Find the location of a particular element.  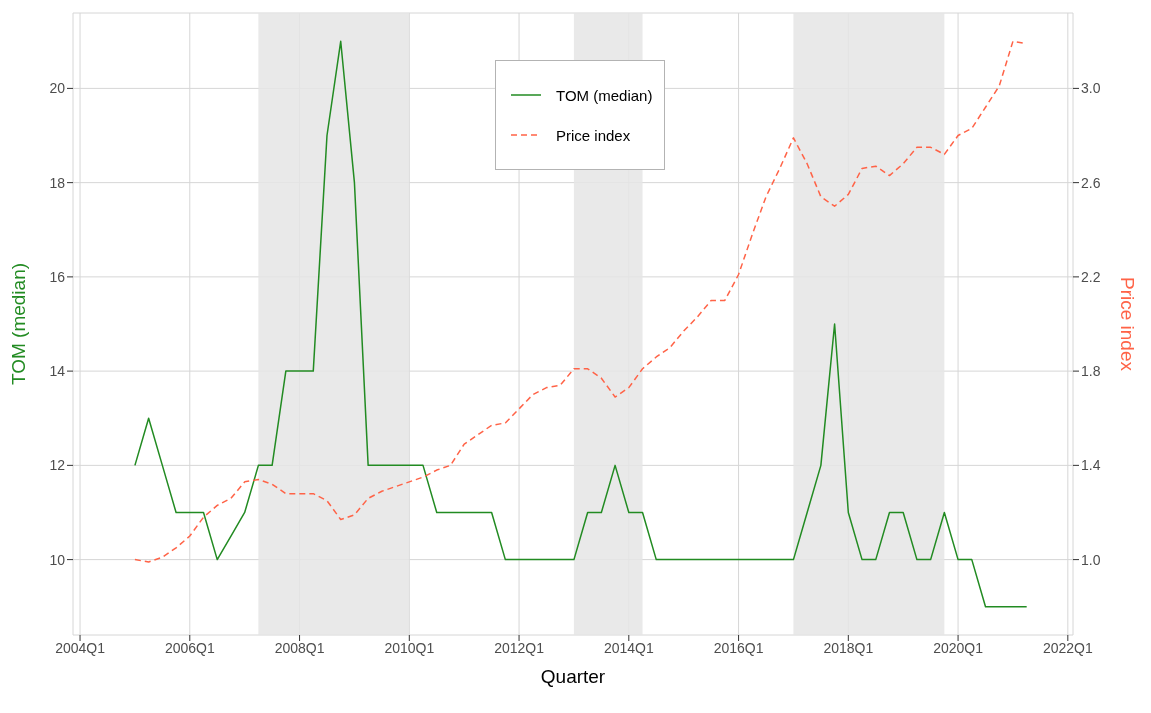

x-tick-label: 2006Q1 is located at coordinates (189, 647).